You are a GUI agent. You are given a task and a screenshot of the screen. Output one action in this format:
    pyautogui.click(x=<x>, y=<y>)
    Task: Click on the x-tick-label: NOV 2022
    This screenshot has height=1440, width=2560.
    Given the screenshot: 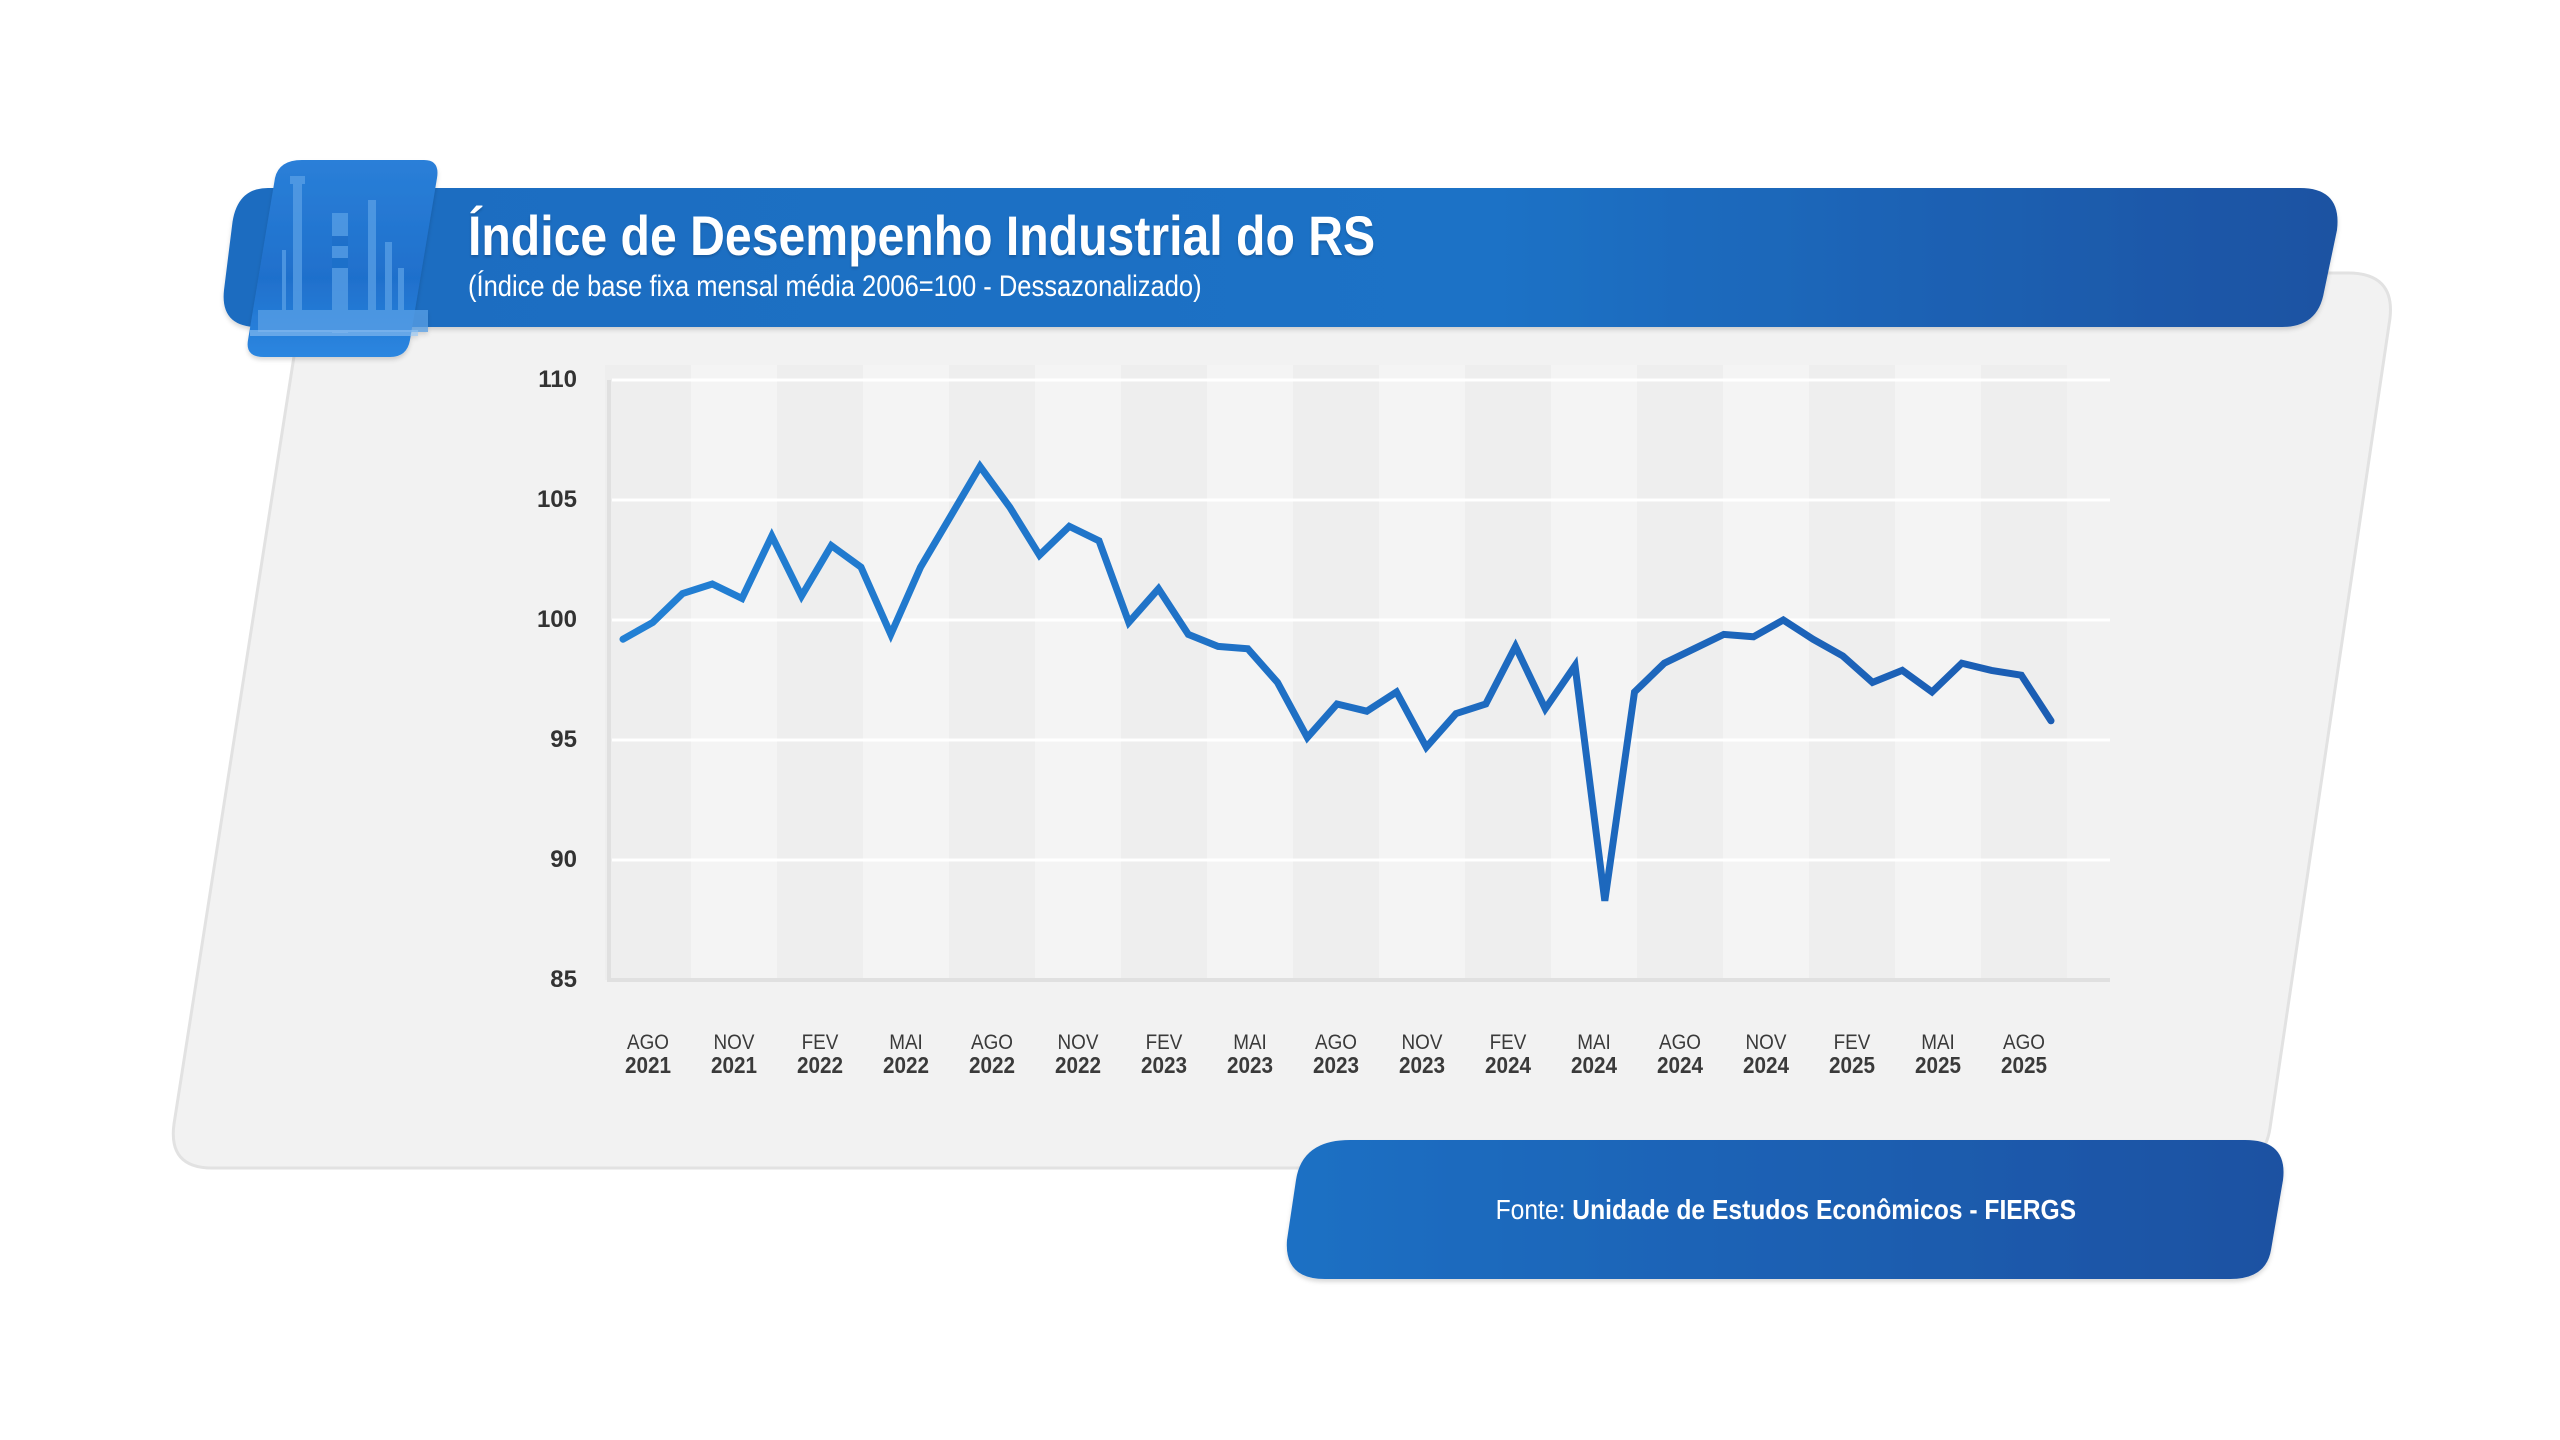 What is the action you would take?
    pyautogui.click(x=1078, y=1054)
    